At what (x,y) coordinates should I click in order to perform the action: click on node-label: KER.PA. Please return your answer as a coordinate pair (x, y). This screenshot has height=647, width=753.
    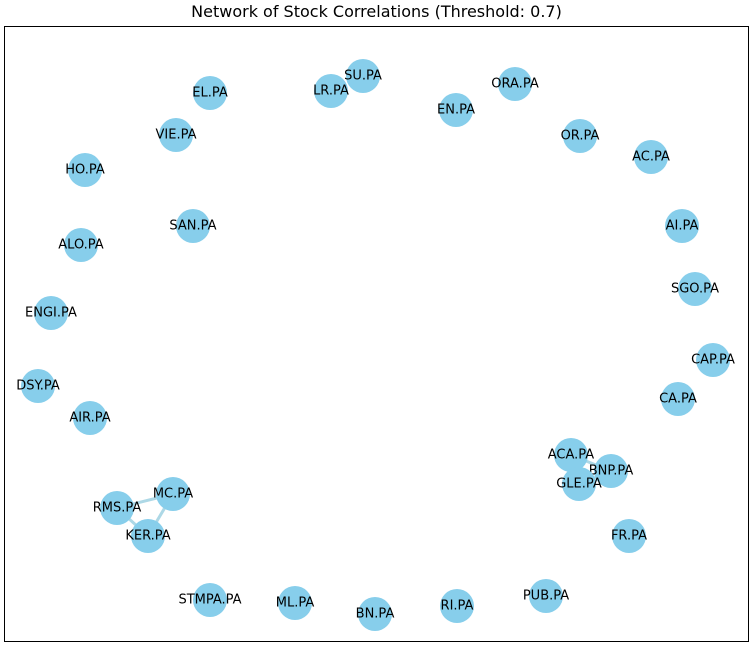
    Looking at the image, I should click on (147, 536).